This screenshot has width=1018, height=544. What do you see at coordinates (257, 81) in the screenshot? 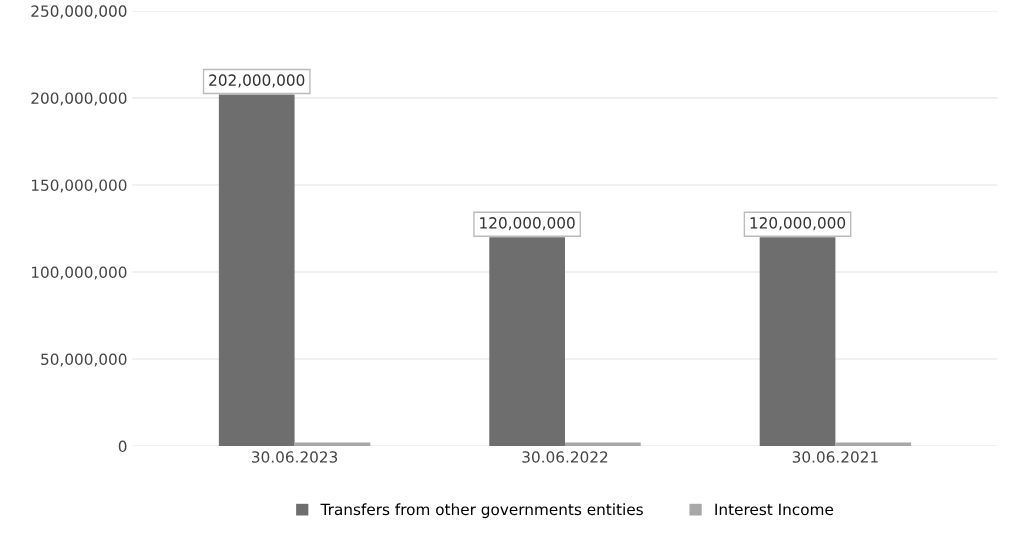
I see `data-label: 202,000,000` at bounding box center [257, 81].